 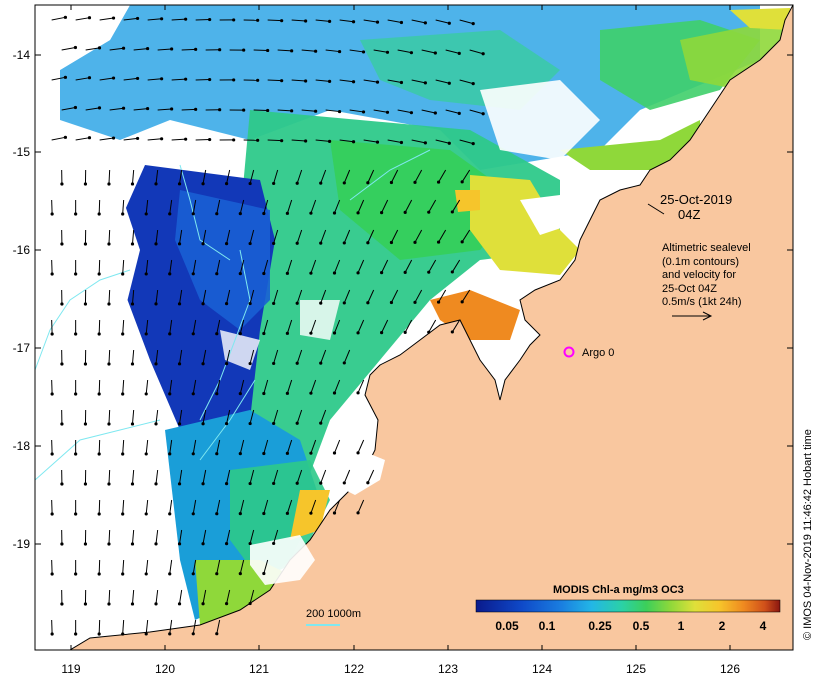 I want to click on x-tick-label: 122, so click(x=354, y=669).